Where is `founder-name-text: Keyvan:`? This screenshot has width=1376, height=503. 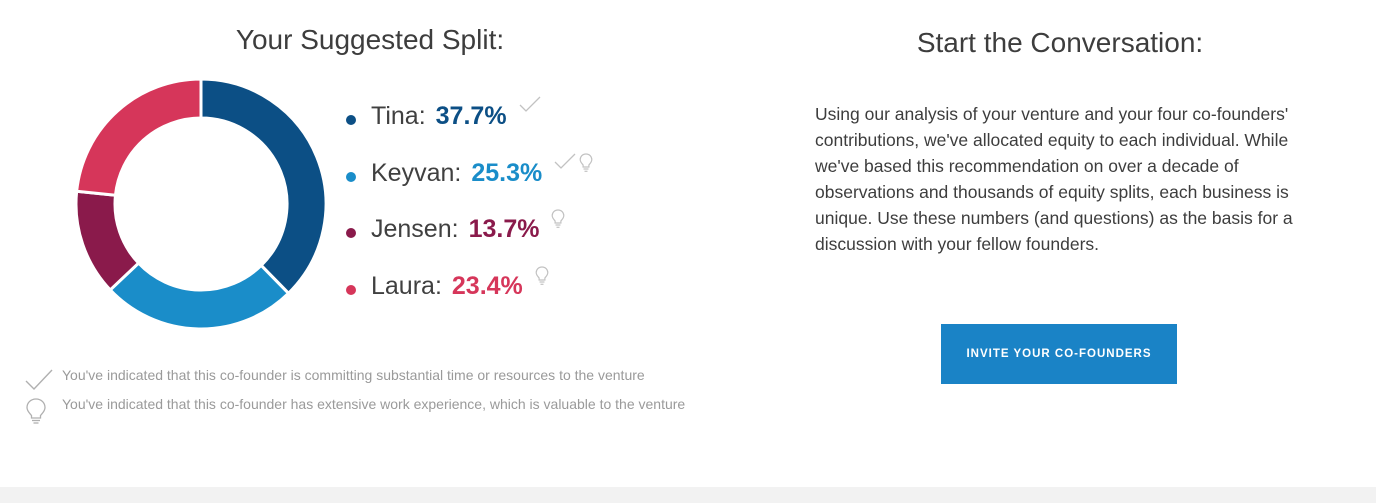 founder-name-text: Keyvan: is located at coordinates (416, 172).